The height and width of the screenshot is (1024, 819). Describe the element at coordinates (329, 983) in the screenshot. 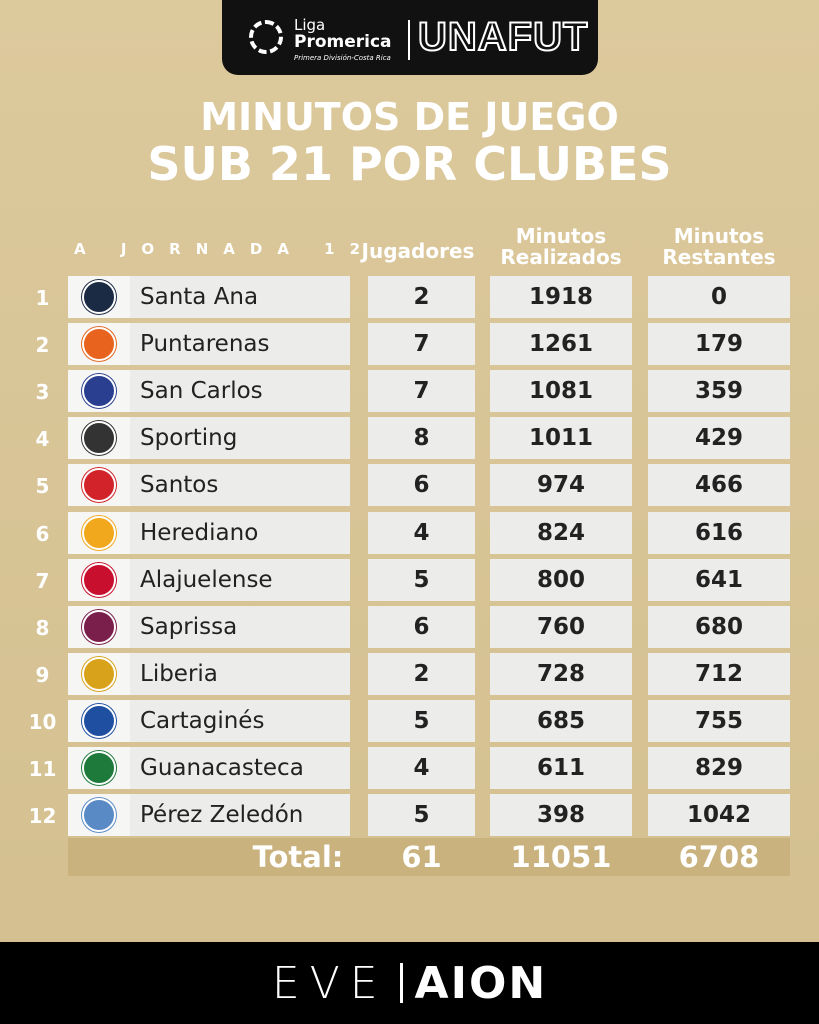

I see `eve-logo: EVE` at that location.